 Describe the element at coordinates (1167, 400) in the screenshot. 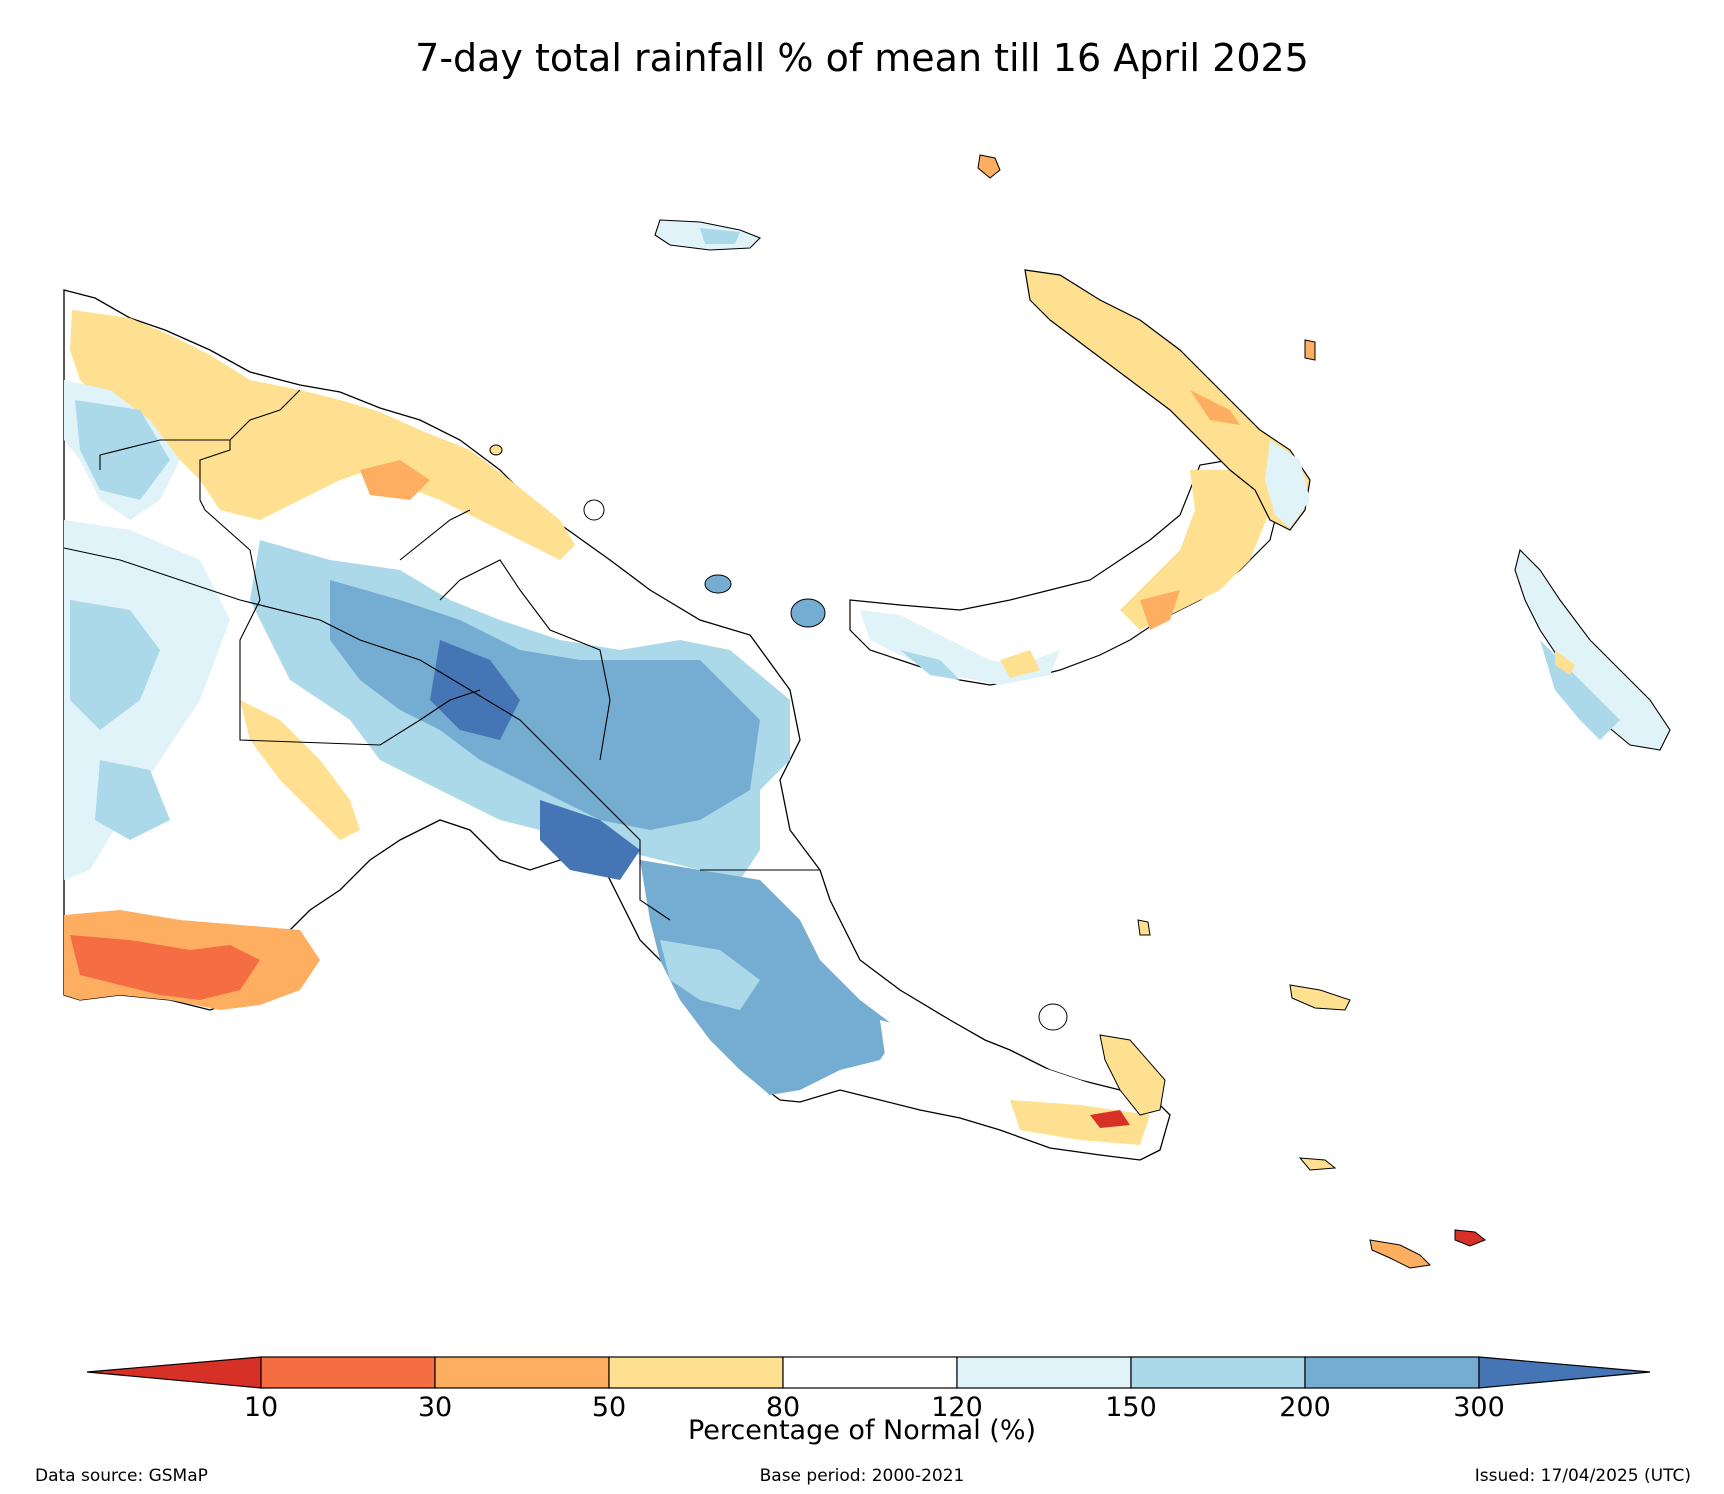

I see `new-ireland` at that location.